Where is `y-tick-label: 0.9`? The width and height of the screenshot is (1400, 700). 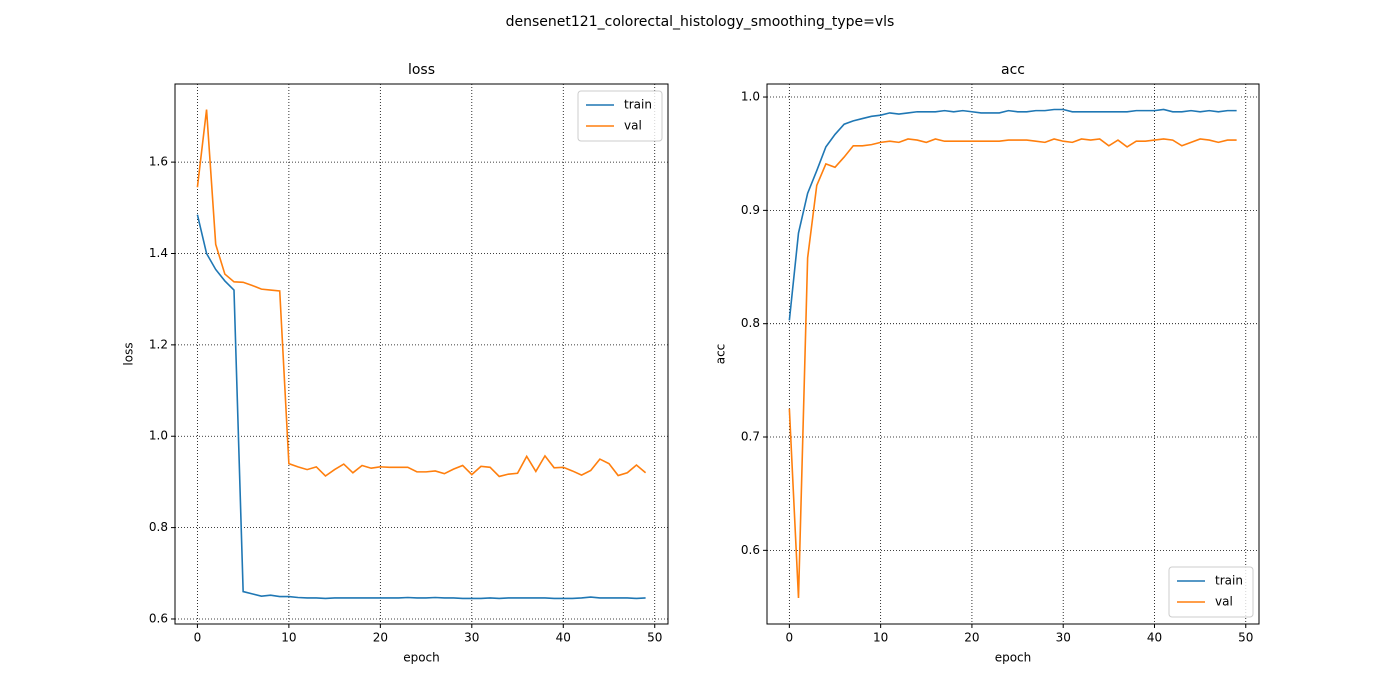
y-tick-label: 0.9 is located at coordinates (750, 210).